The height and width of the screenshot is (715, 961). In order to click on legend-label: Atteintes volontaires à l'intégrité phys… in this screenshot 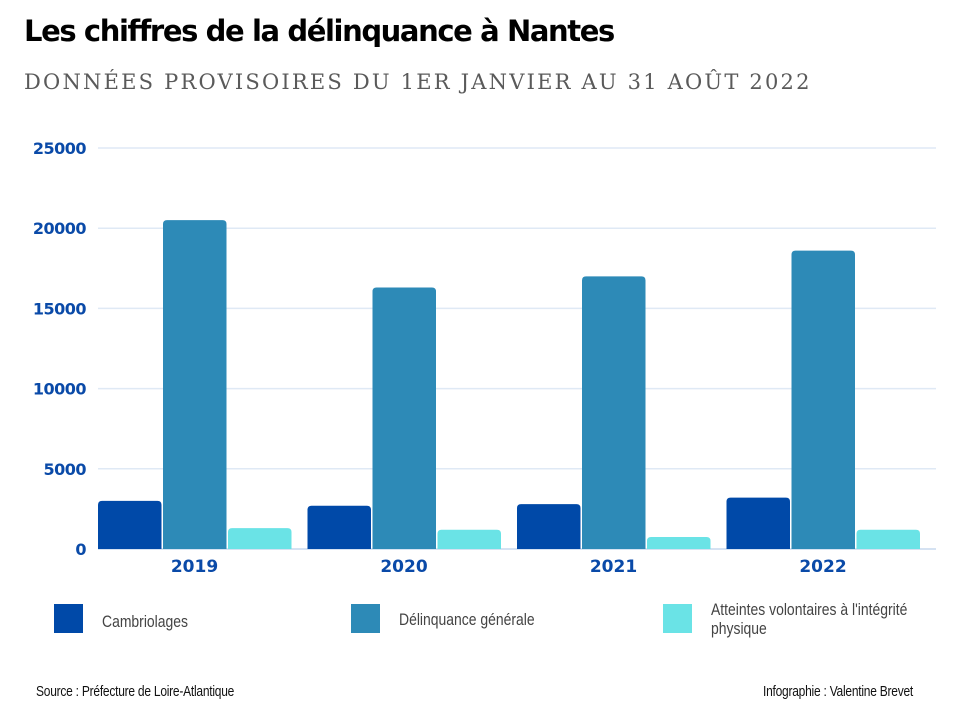, I will do `click(809, 619)`.